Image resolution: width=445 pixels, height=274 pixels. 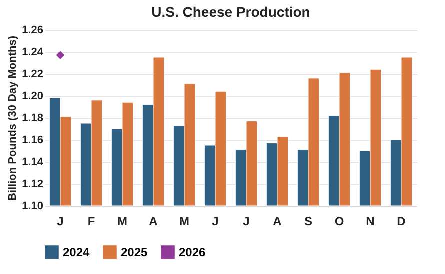 What do you see at coordinates (401, 221) in the screenshot?
I see `x-tick-label: D` at bounding box center [401, 221].